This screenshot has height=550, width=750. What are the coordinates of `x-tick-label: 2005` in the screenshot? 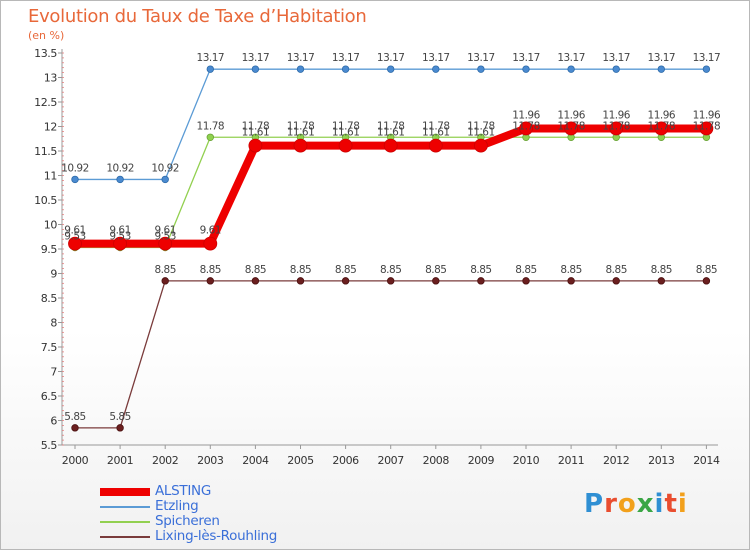 It's located at (300, 460).